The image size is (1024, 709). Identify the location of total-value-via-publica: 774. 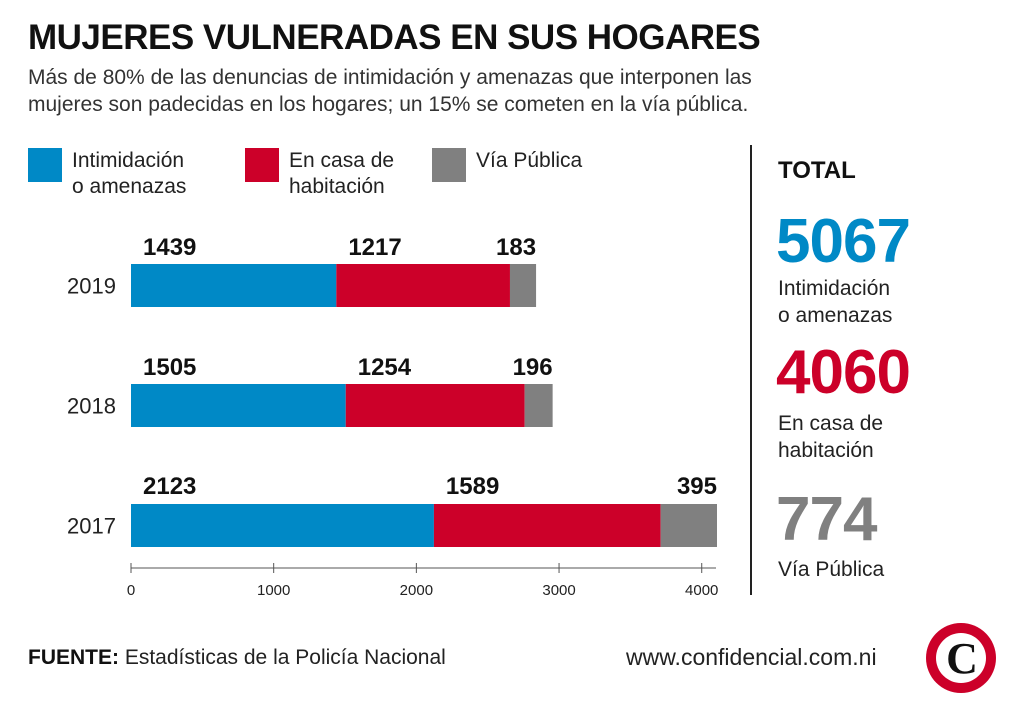
(826, 519).